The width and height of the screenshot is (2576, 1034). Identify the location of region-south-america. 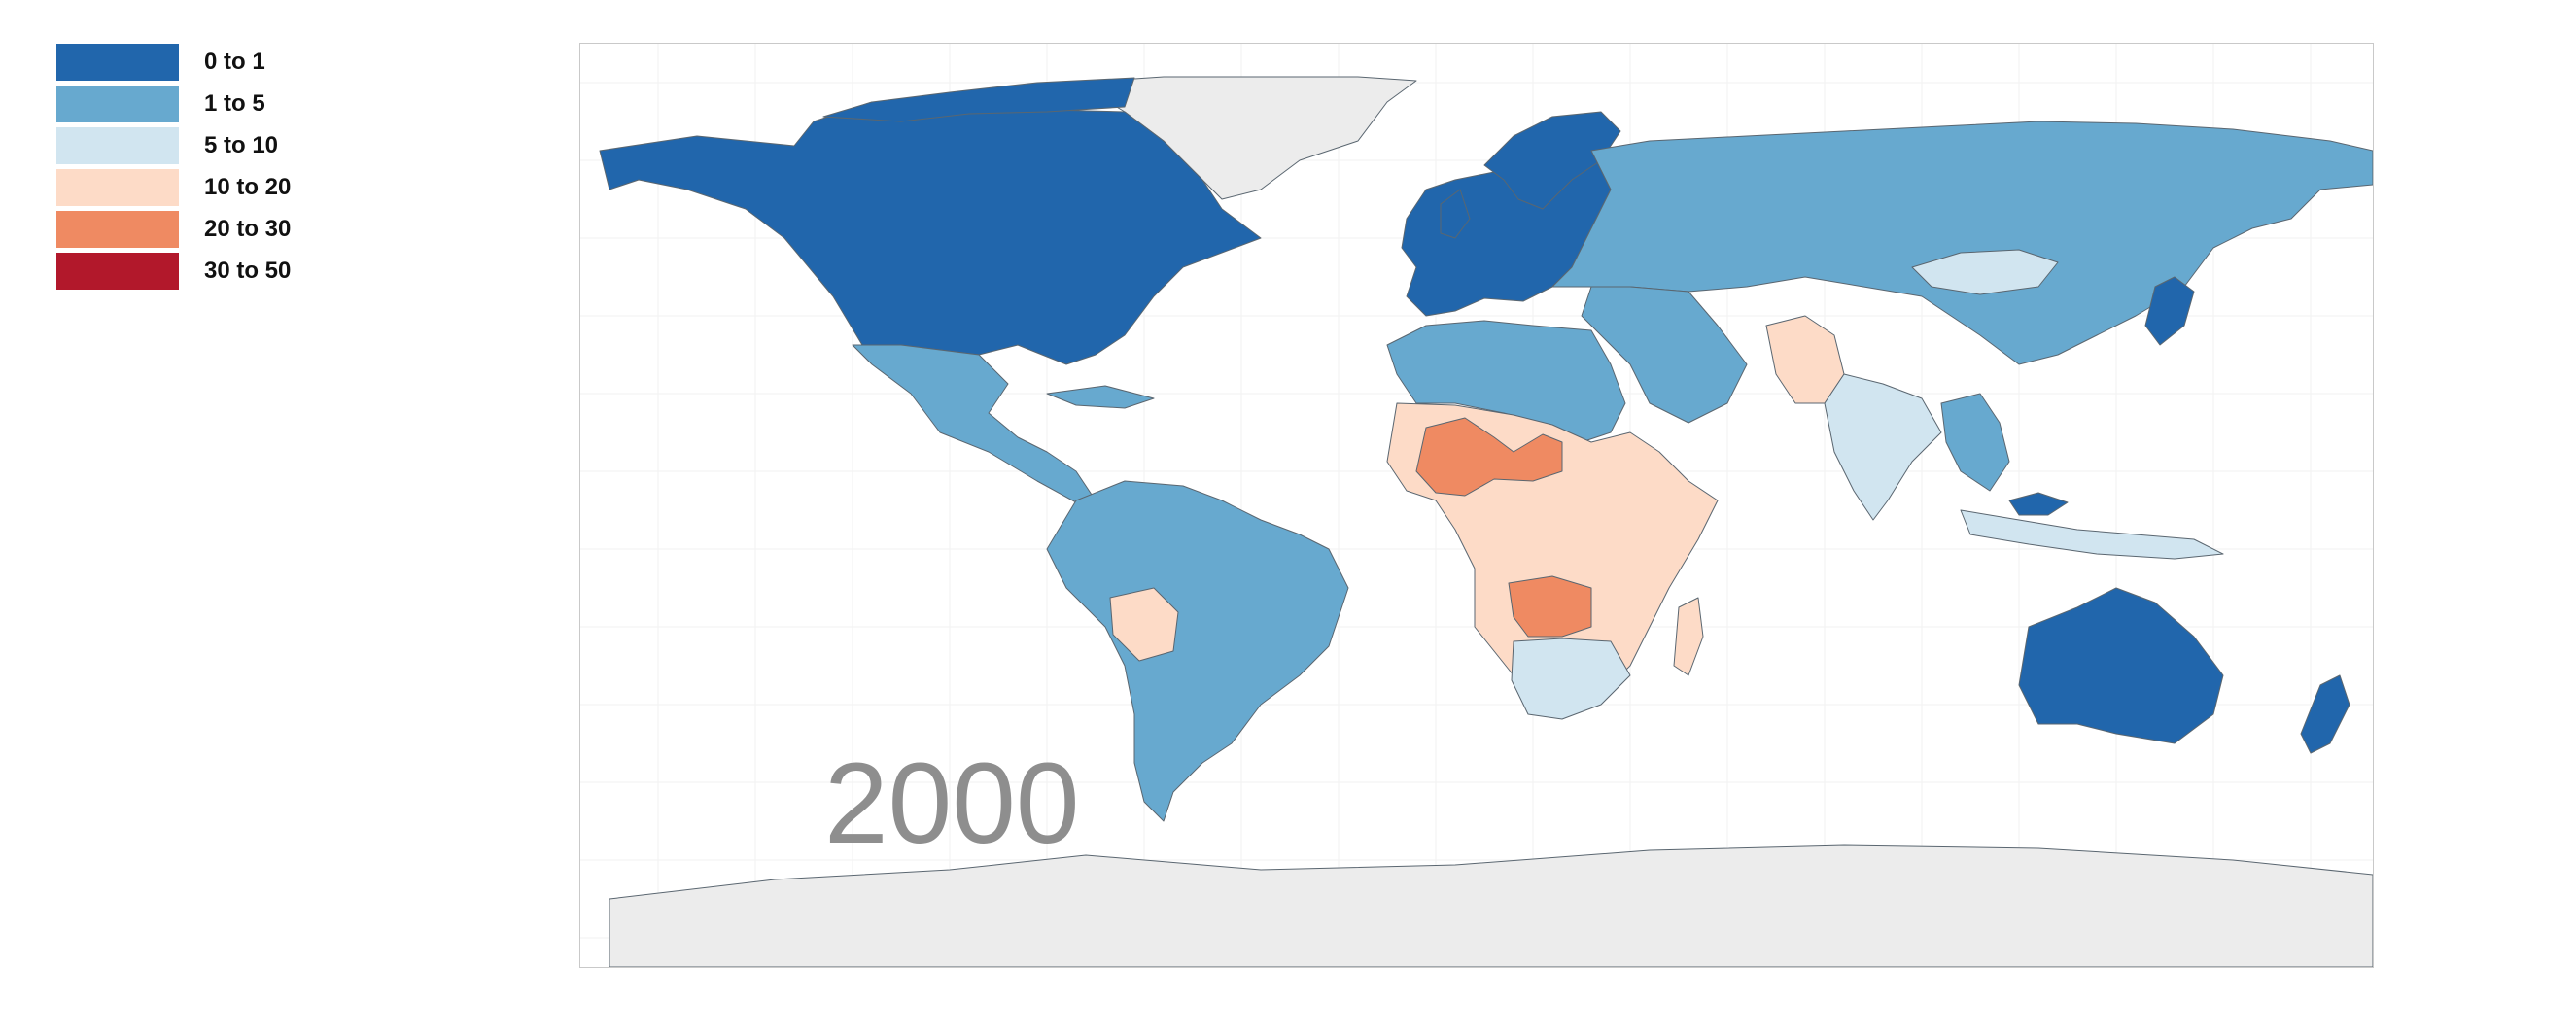
(1197, 651).